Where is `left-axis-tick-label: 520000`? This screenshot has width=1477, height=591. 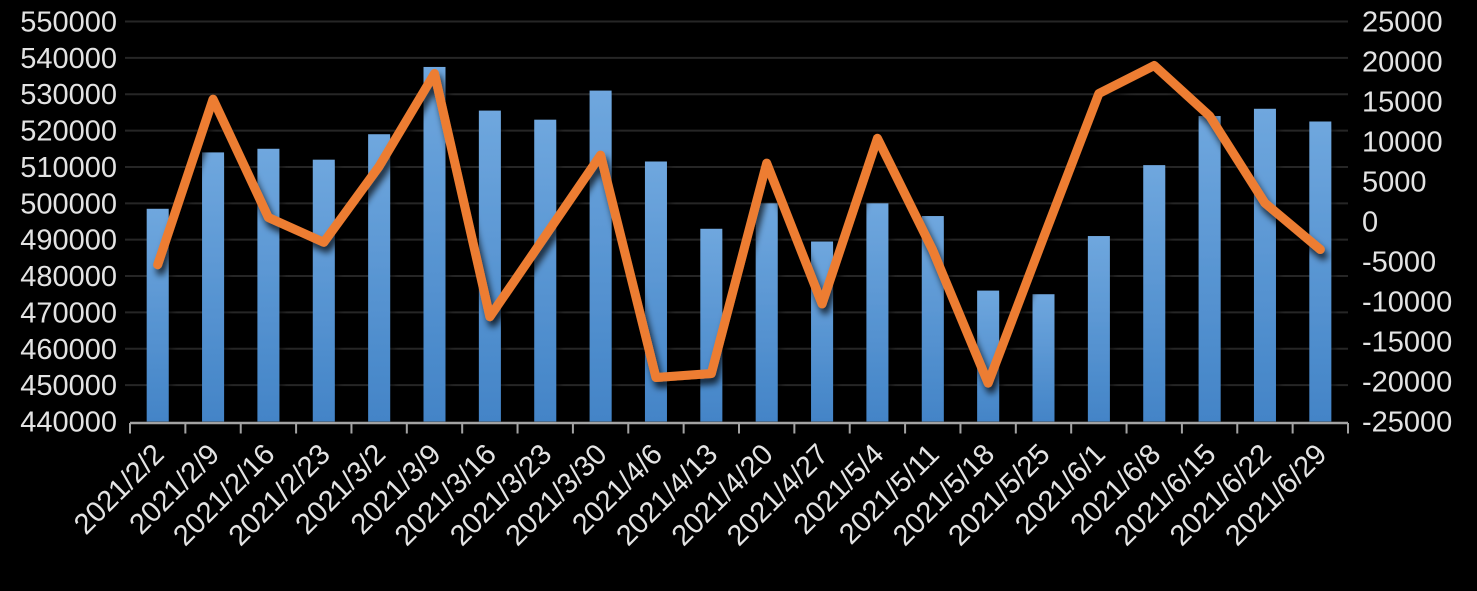 left-axis-tick-label: 520000 is located at coordinates (68, 132).